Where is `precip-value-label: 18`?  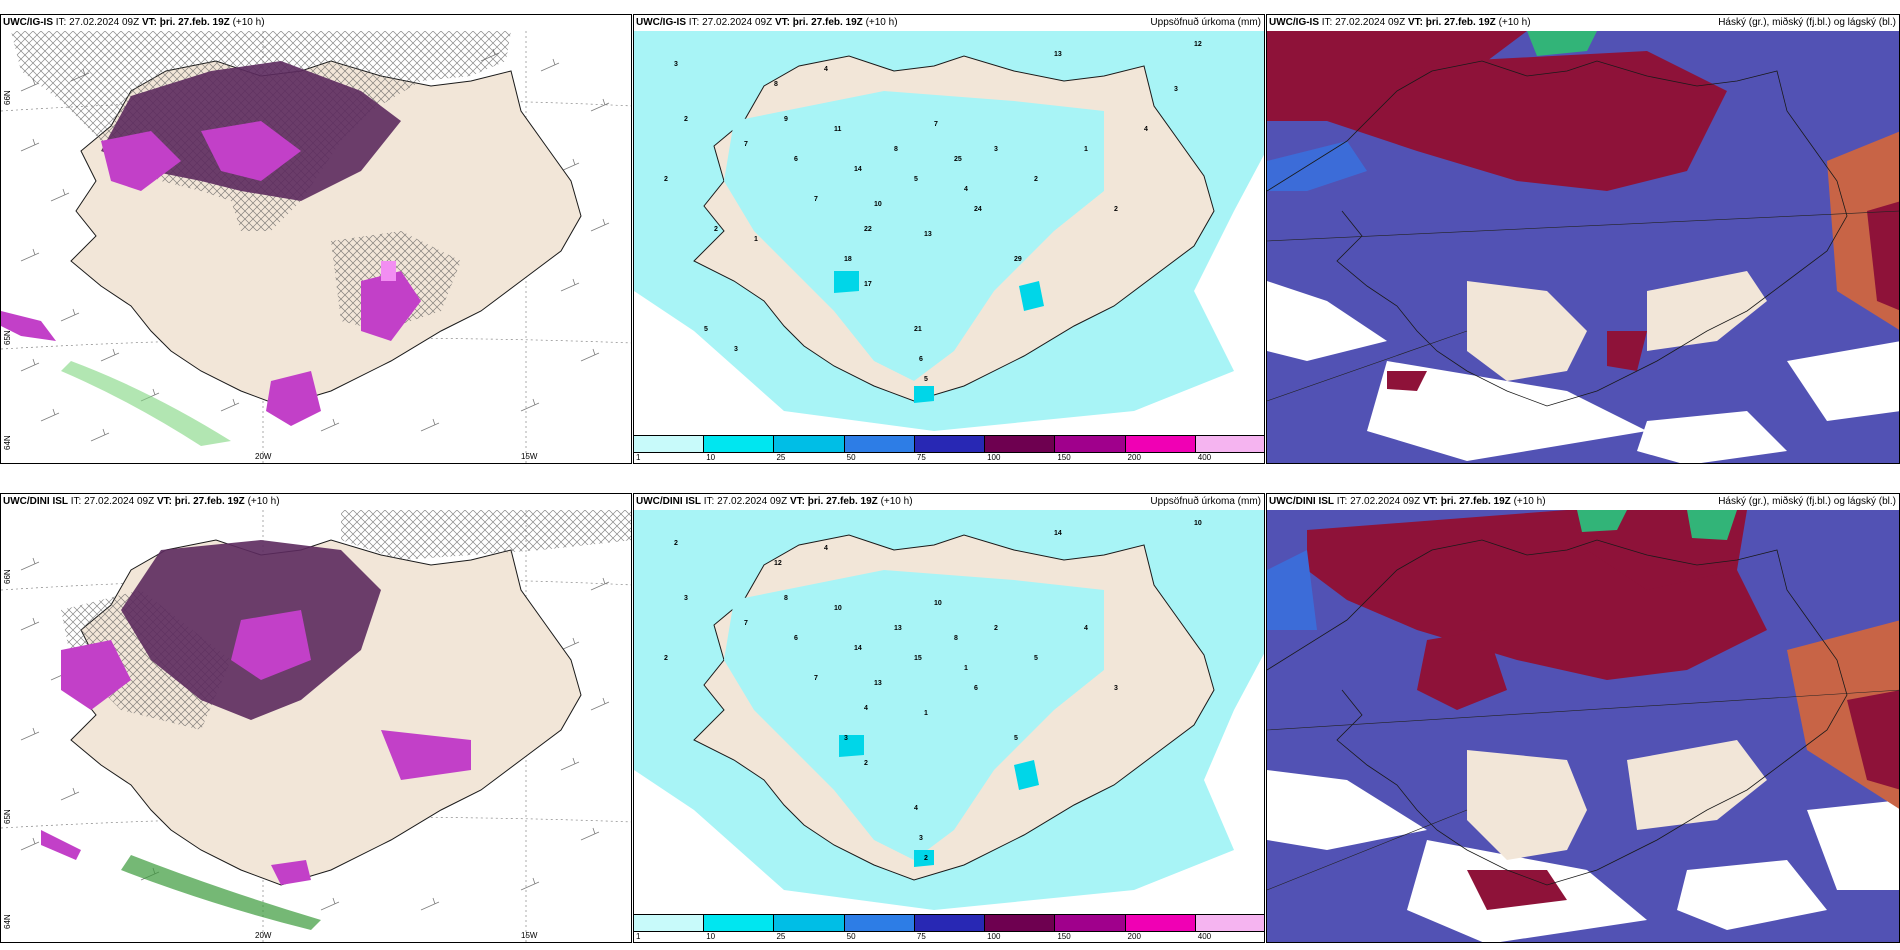
precip-value-label: 18 is located at coordinates (848, 259).